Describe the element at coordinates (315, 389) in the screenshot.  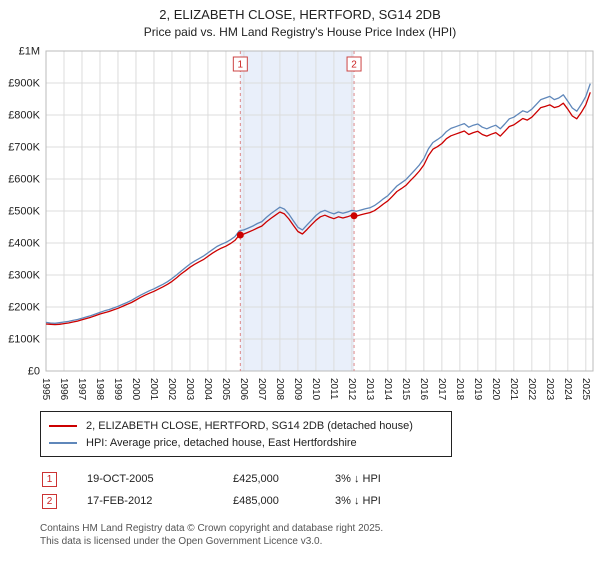
I see `svg-text: 2010` at that location.